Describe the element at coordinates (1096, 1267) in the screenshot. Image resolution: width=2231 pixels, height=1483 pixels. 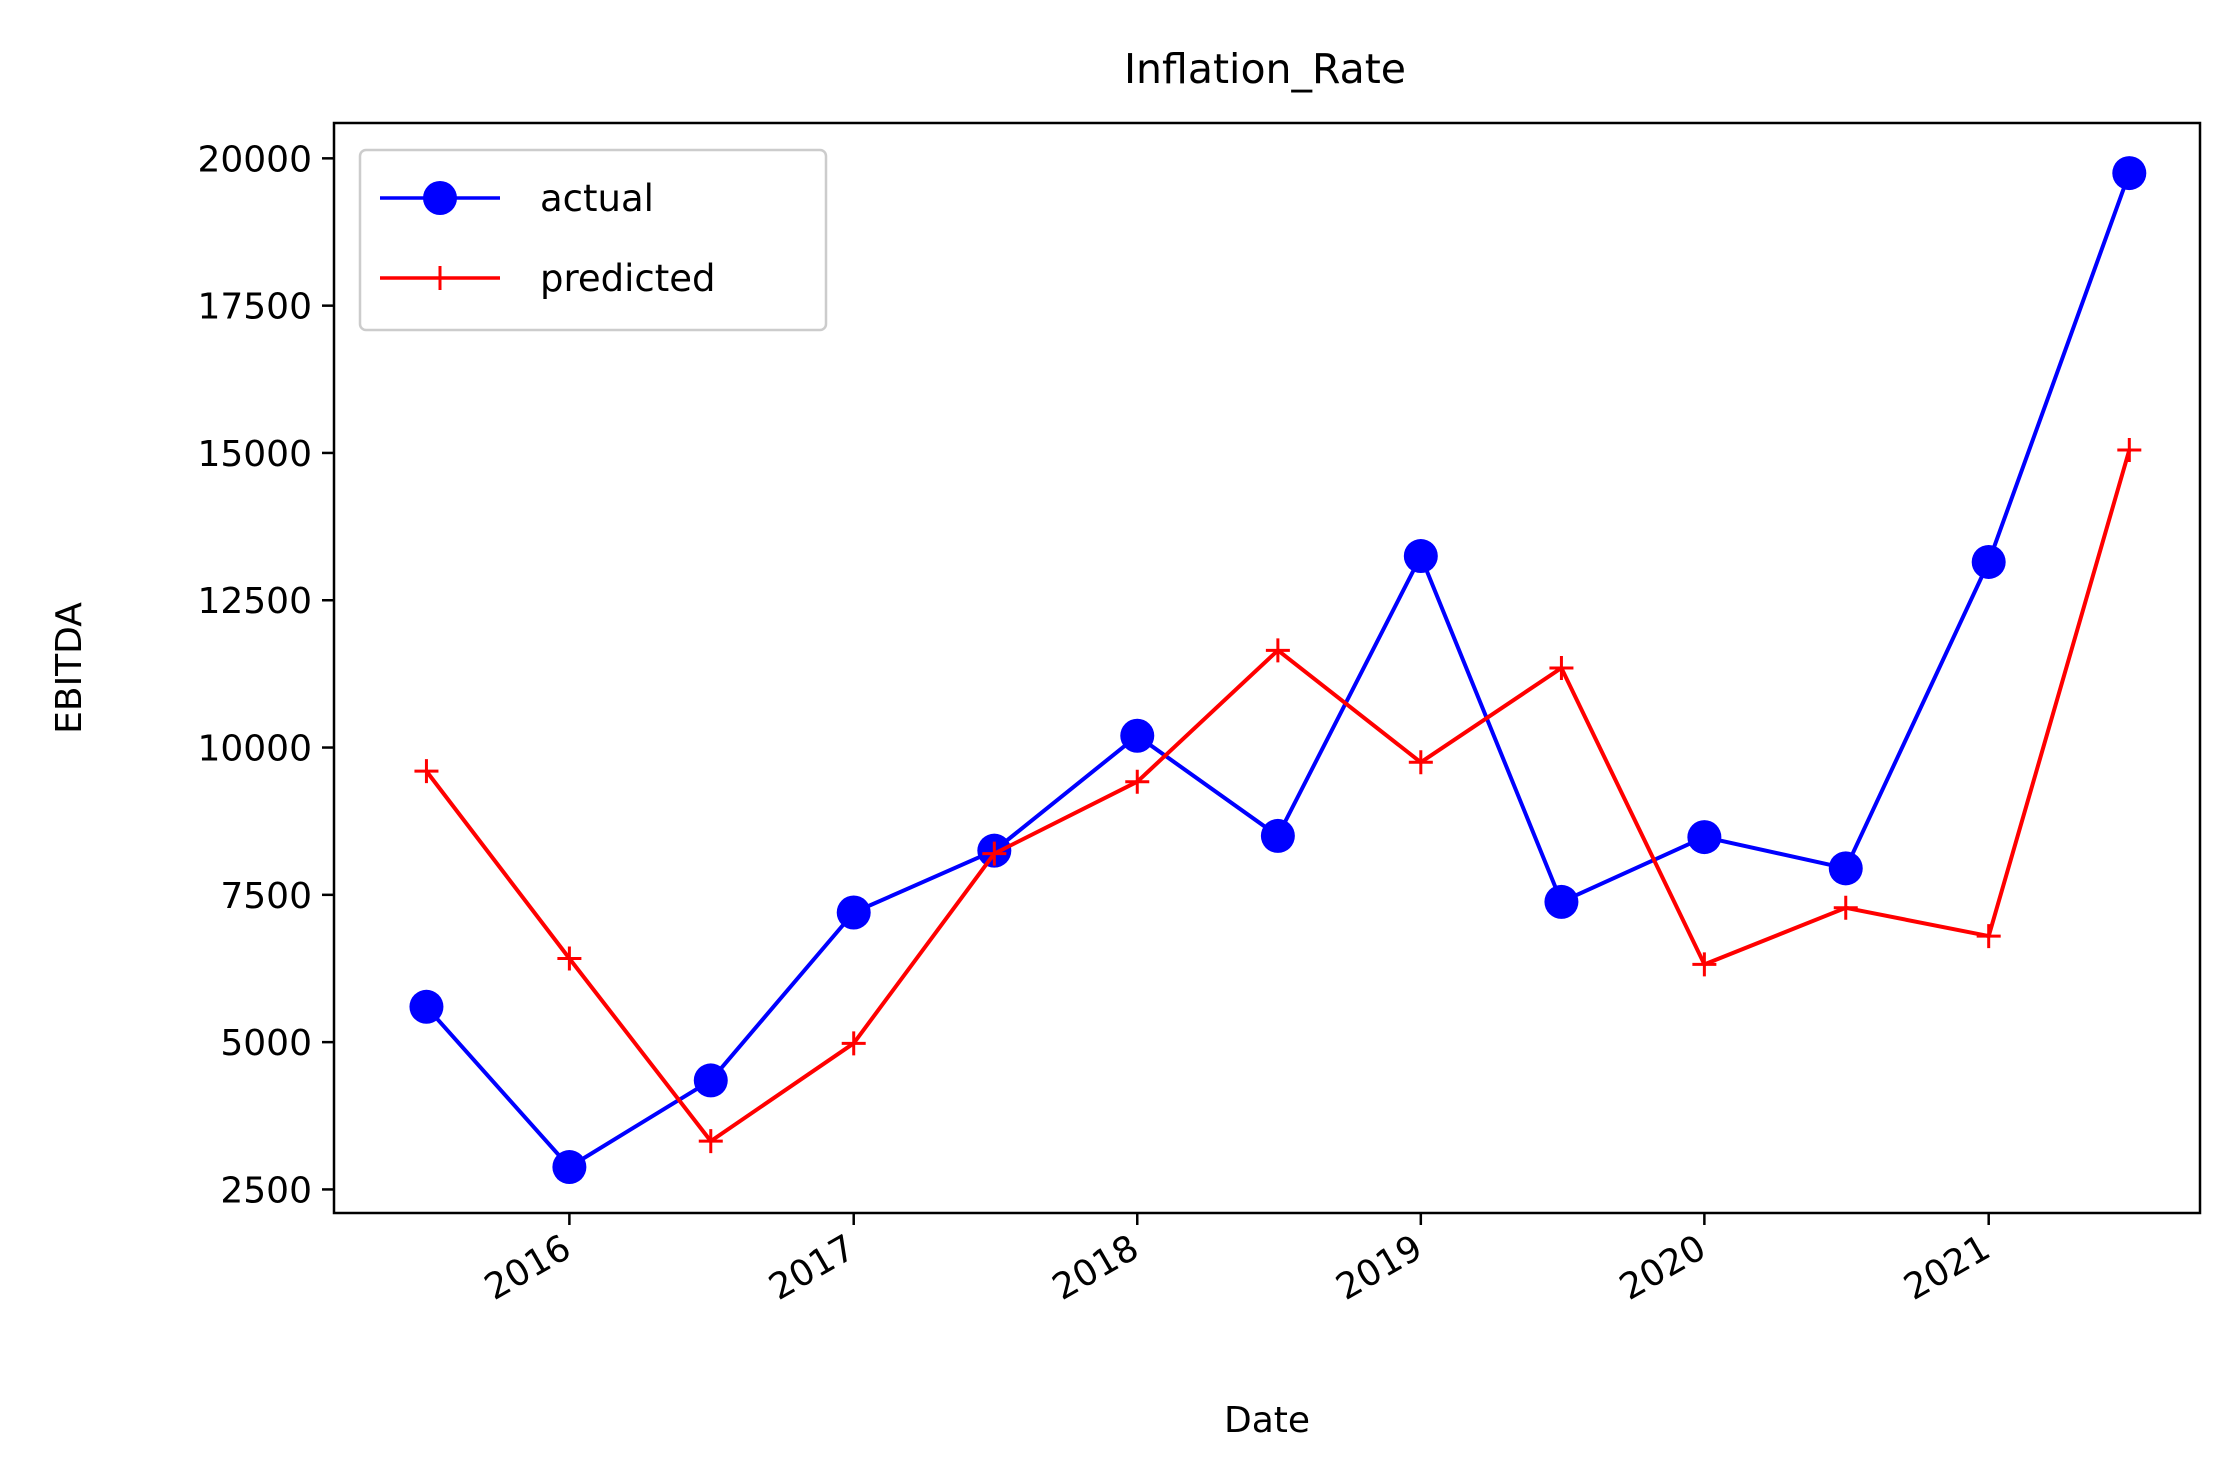
I see `x-tick-label: 2018` at that location.